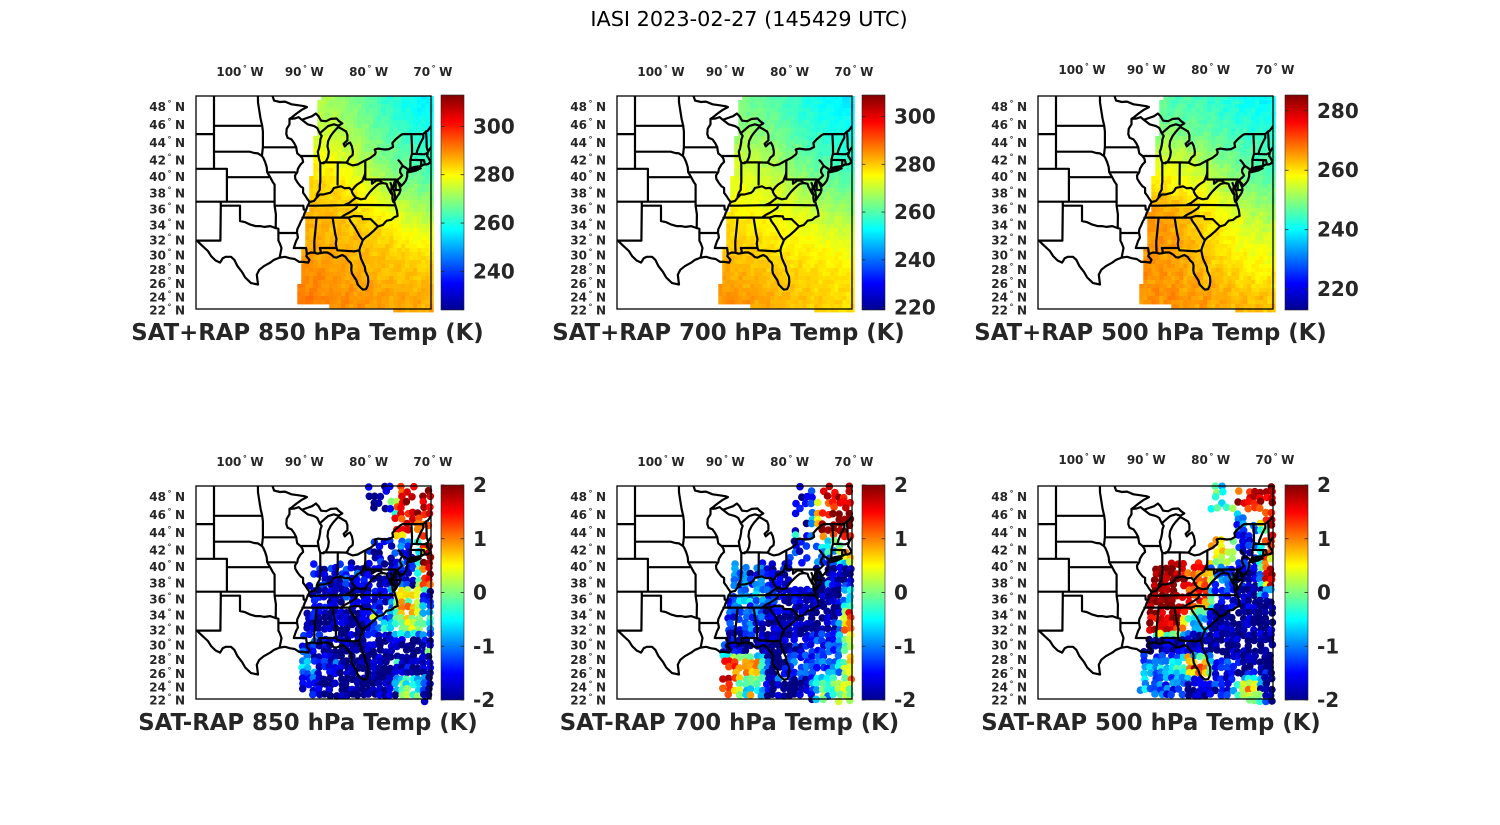 Image resolution: width=1500 pixels, height=825 pixels. What do you see at coordinates (445, 72) in the screenshot?
I see `hemisphere-letter: W` at bounding box center [445, 72].